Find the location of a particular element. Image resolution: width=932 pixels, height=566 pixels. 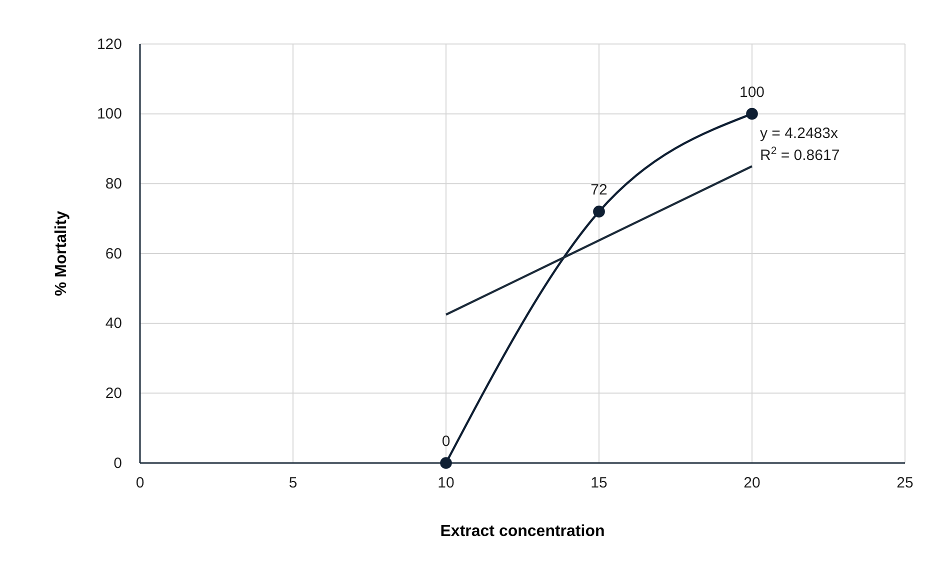

y-tick-label: 20 is located at coordinates (113, 393).